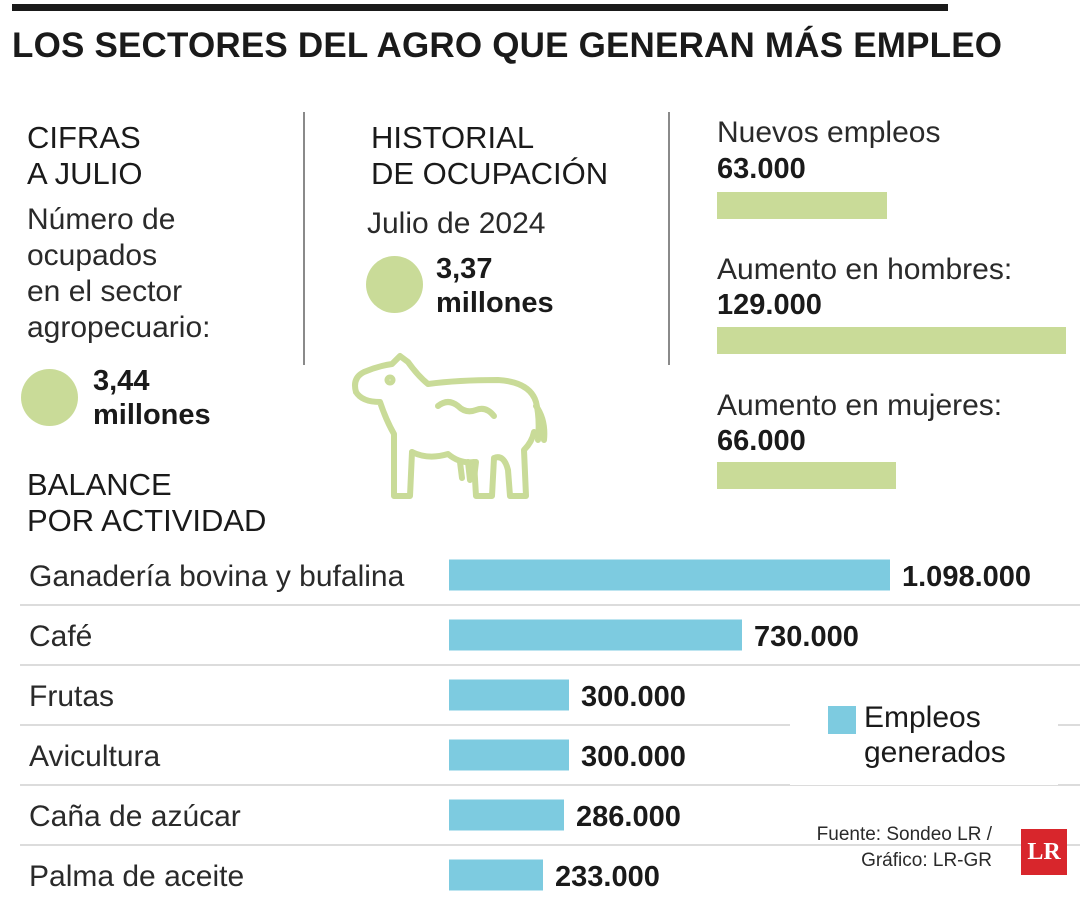 This screenshot has width=1080, height=900. Describe the element at coordinates (761, 169) in the screenshot. I see `stat-value-nuevos: 63.000` at that location.